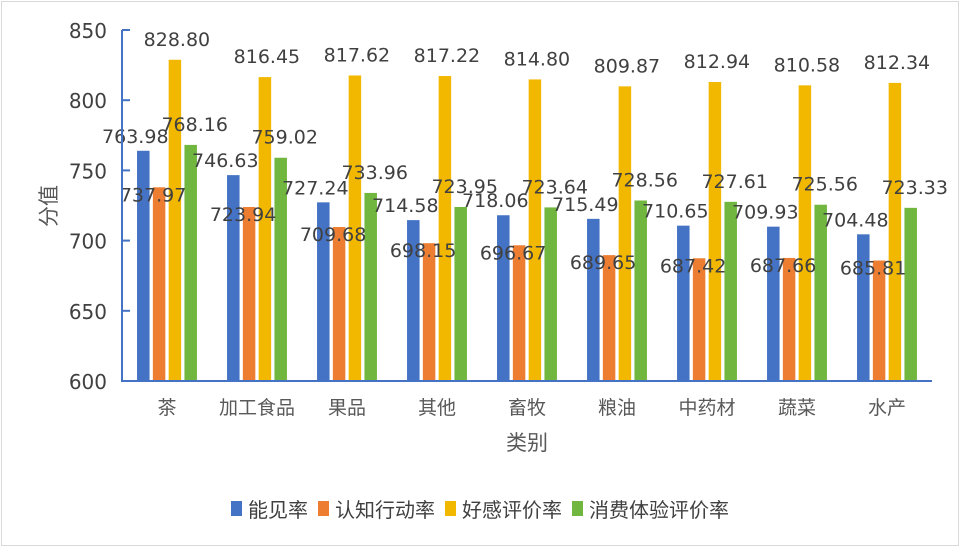 This screenshot has width=960, height=547. Describe the element at coordinates (797, 408) in the screenshot. I see `x-category-label: 蔬菜` at that location.